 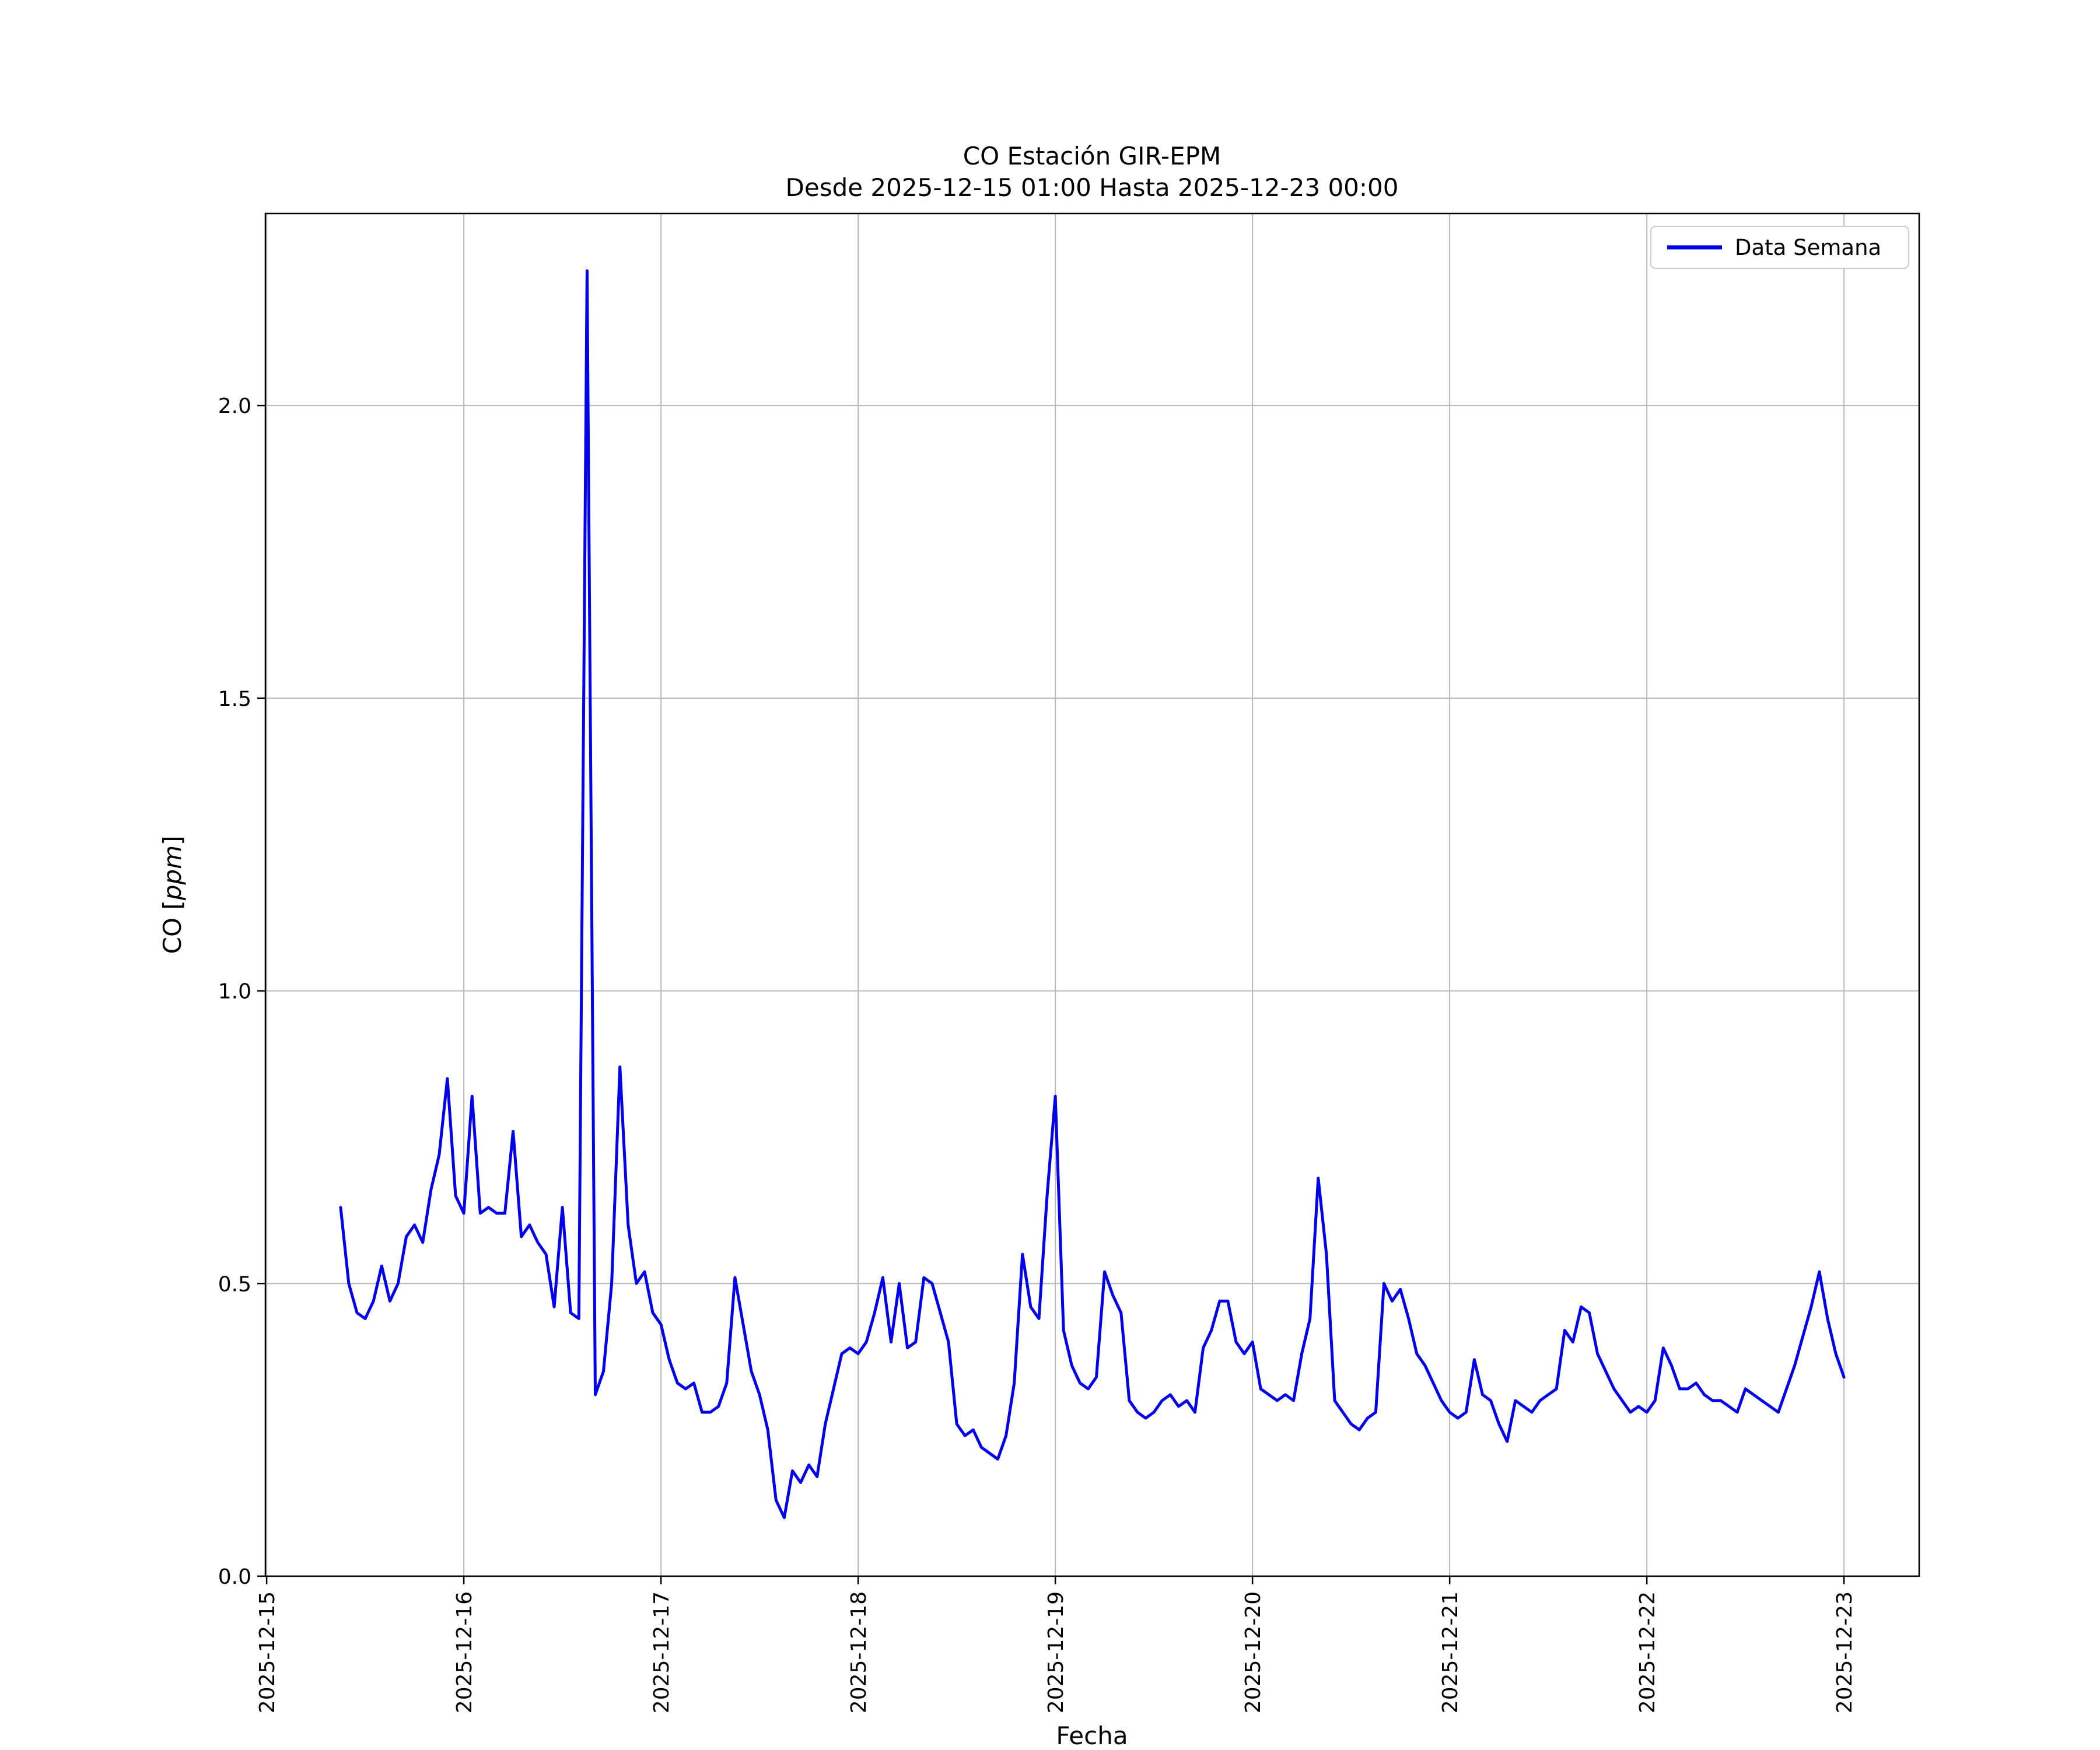 I want to click on legend: Data Semana, so click(x=1779, y=247).